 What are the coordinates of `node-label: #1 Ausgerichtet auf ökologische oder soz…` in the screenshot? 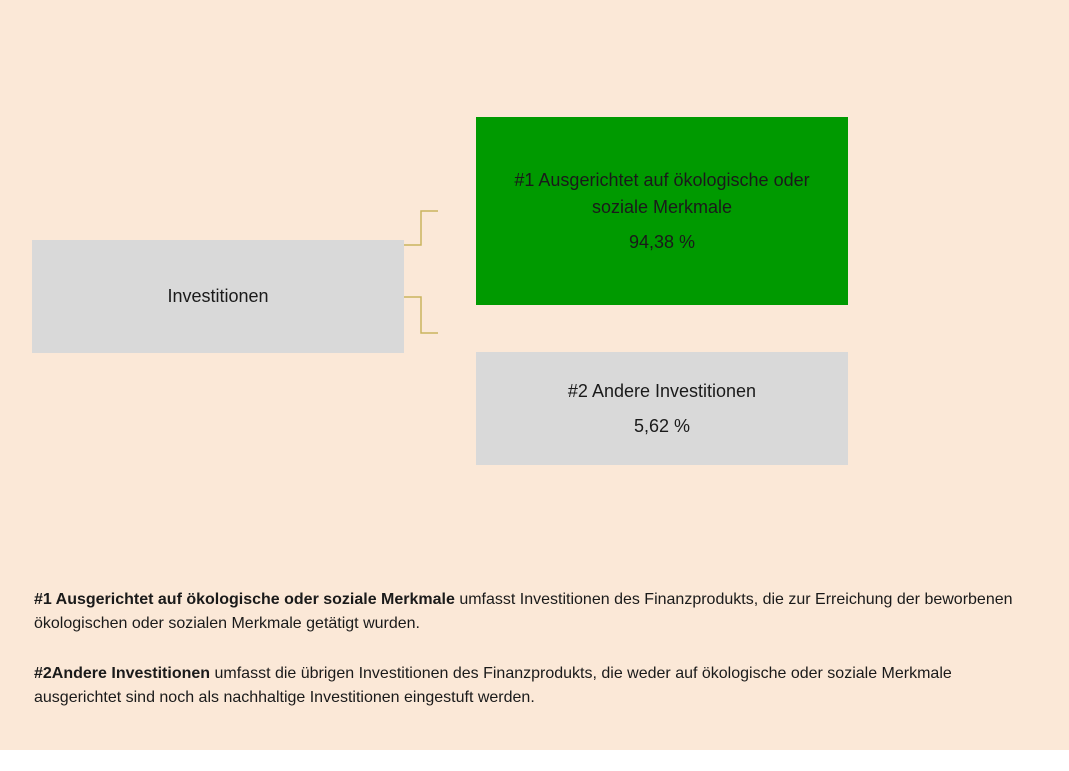 It's located at (662, 193).